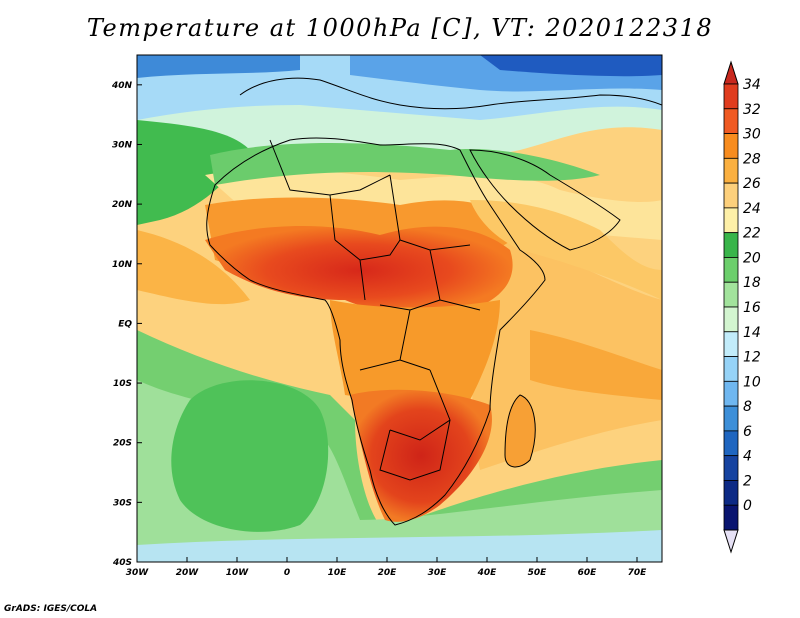 The width and height of the screenshot is (800, 618). What do you see at coordinates (450, 93) in the screenshot?
I see `europe-coastline` at bounding box center [450, 93].